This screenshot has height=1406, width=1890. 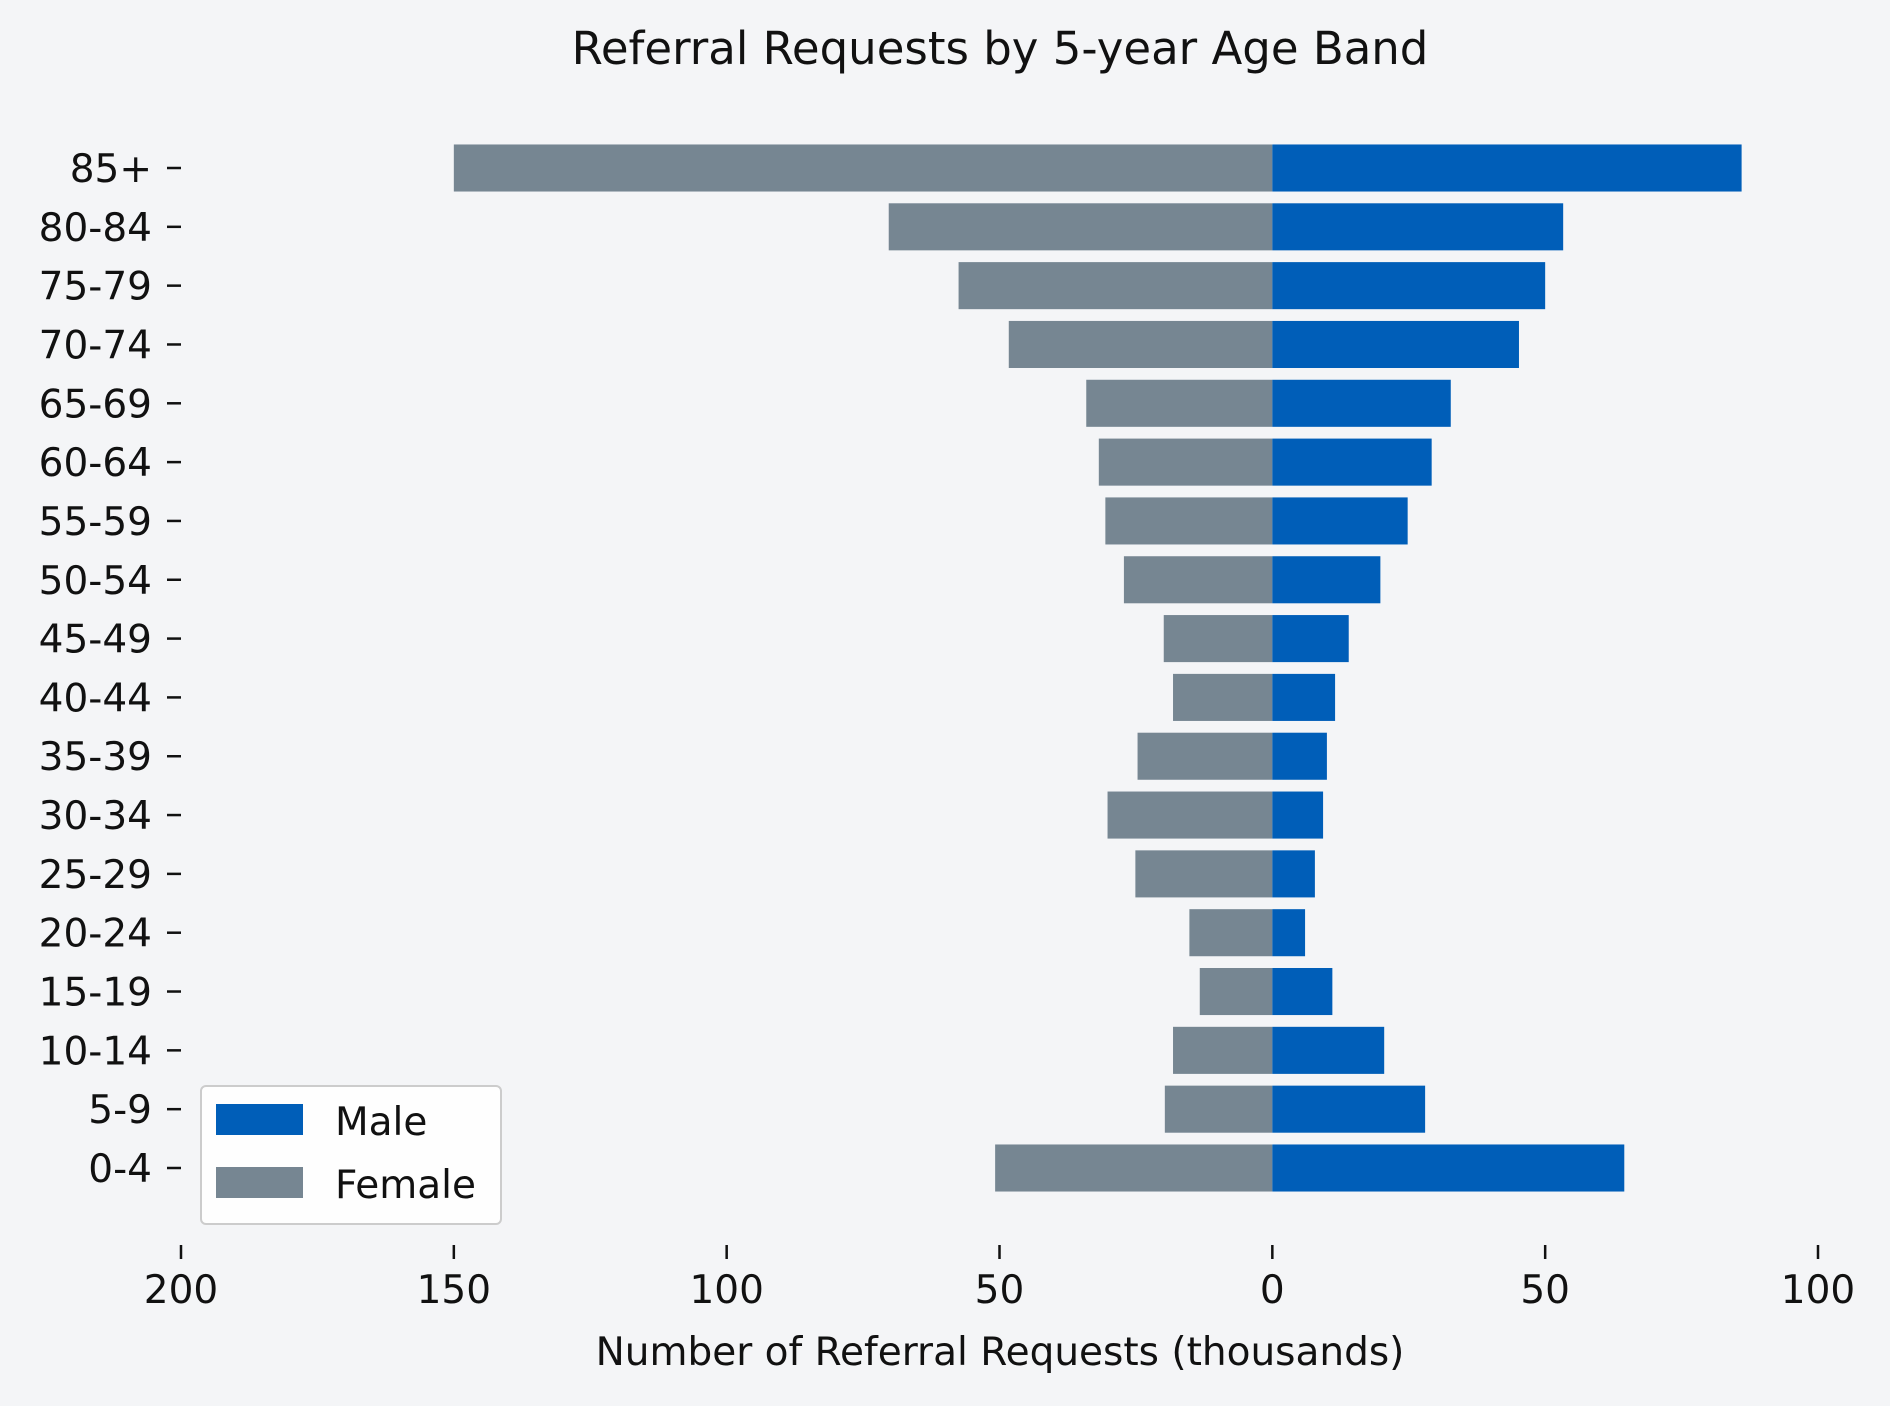 What do you see at coordinates (95, 1051) in the screenshot?
I see `y-tick-label: 10-14` at bounding box center [95, 1051].